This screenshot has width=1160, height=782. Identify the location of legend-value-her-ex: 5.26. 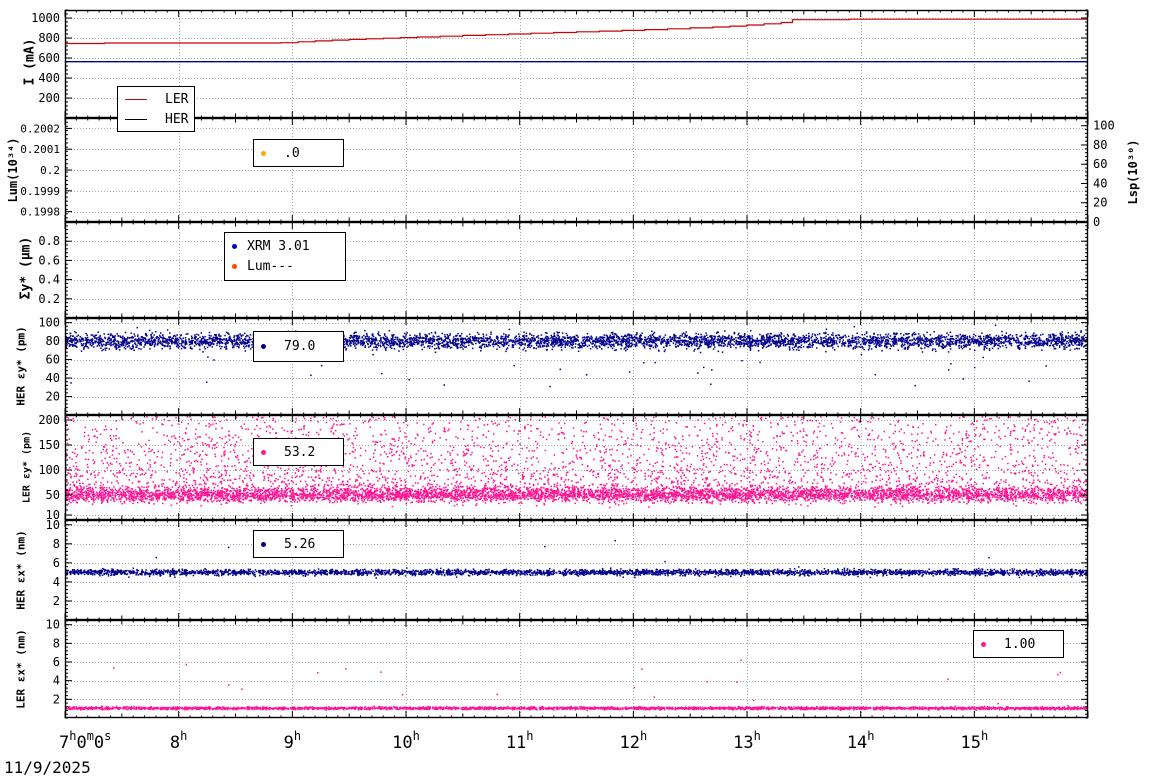
(300, 544).